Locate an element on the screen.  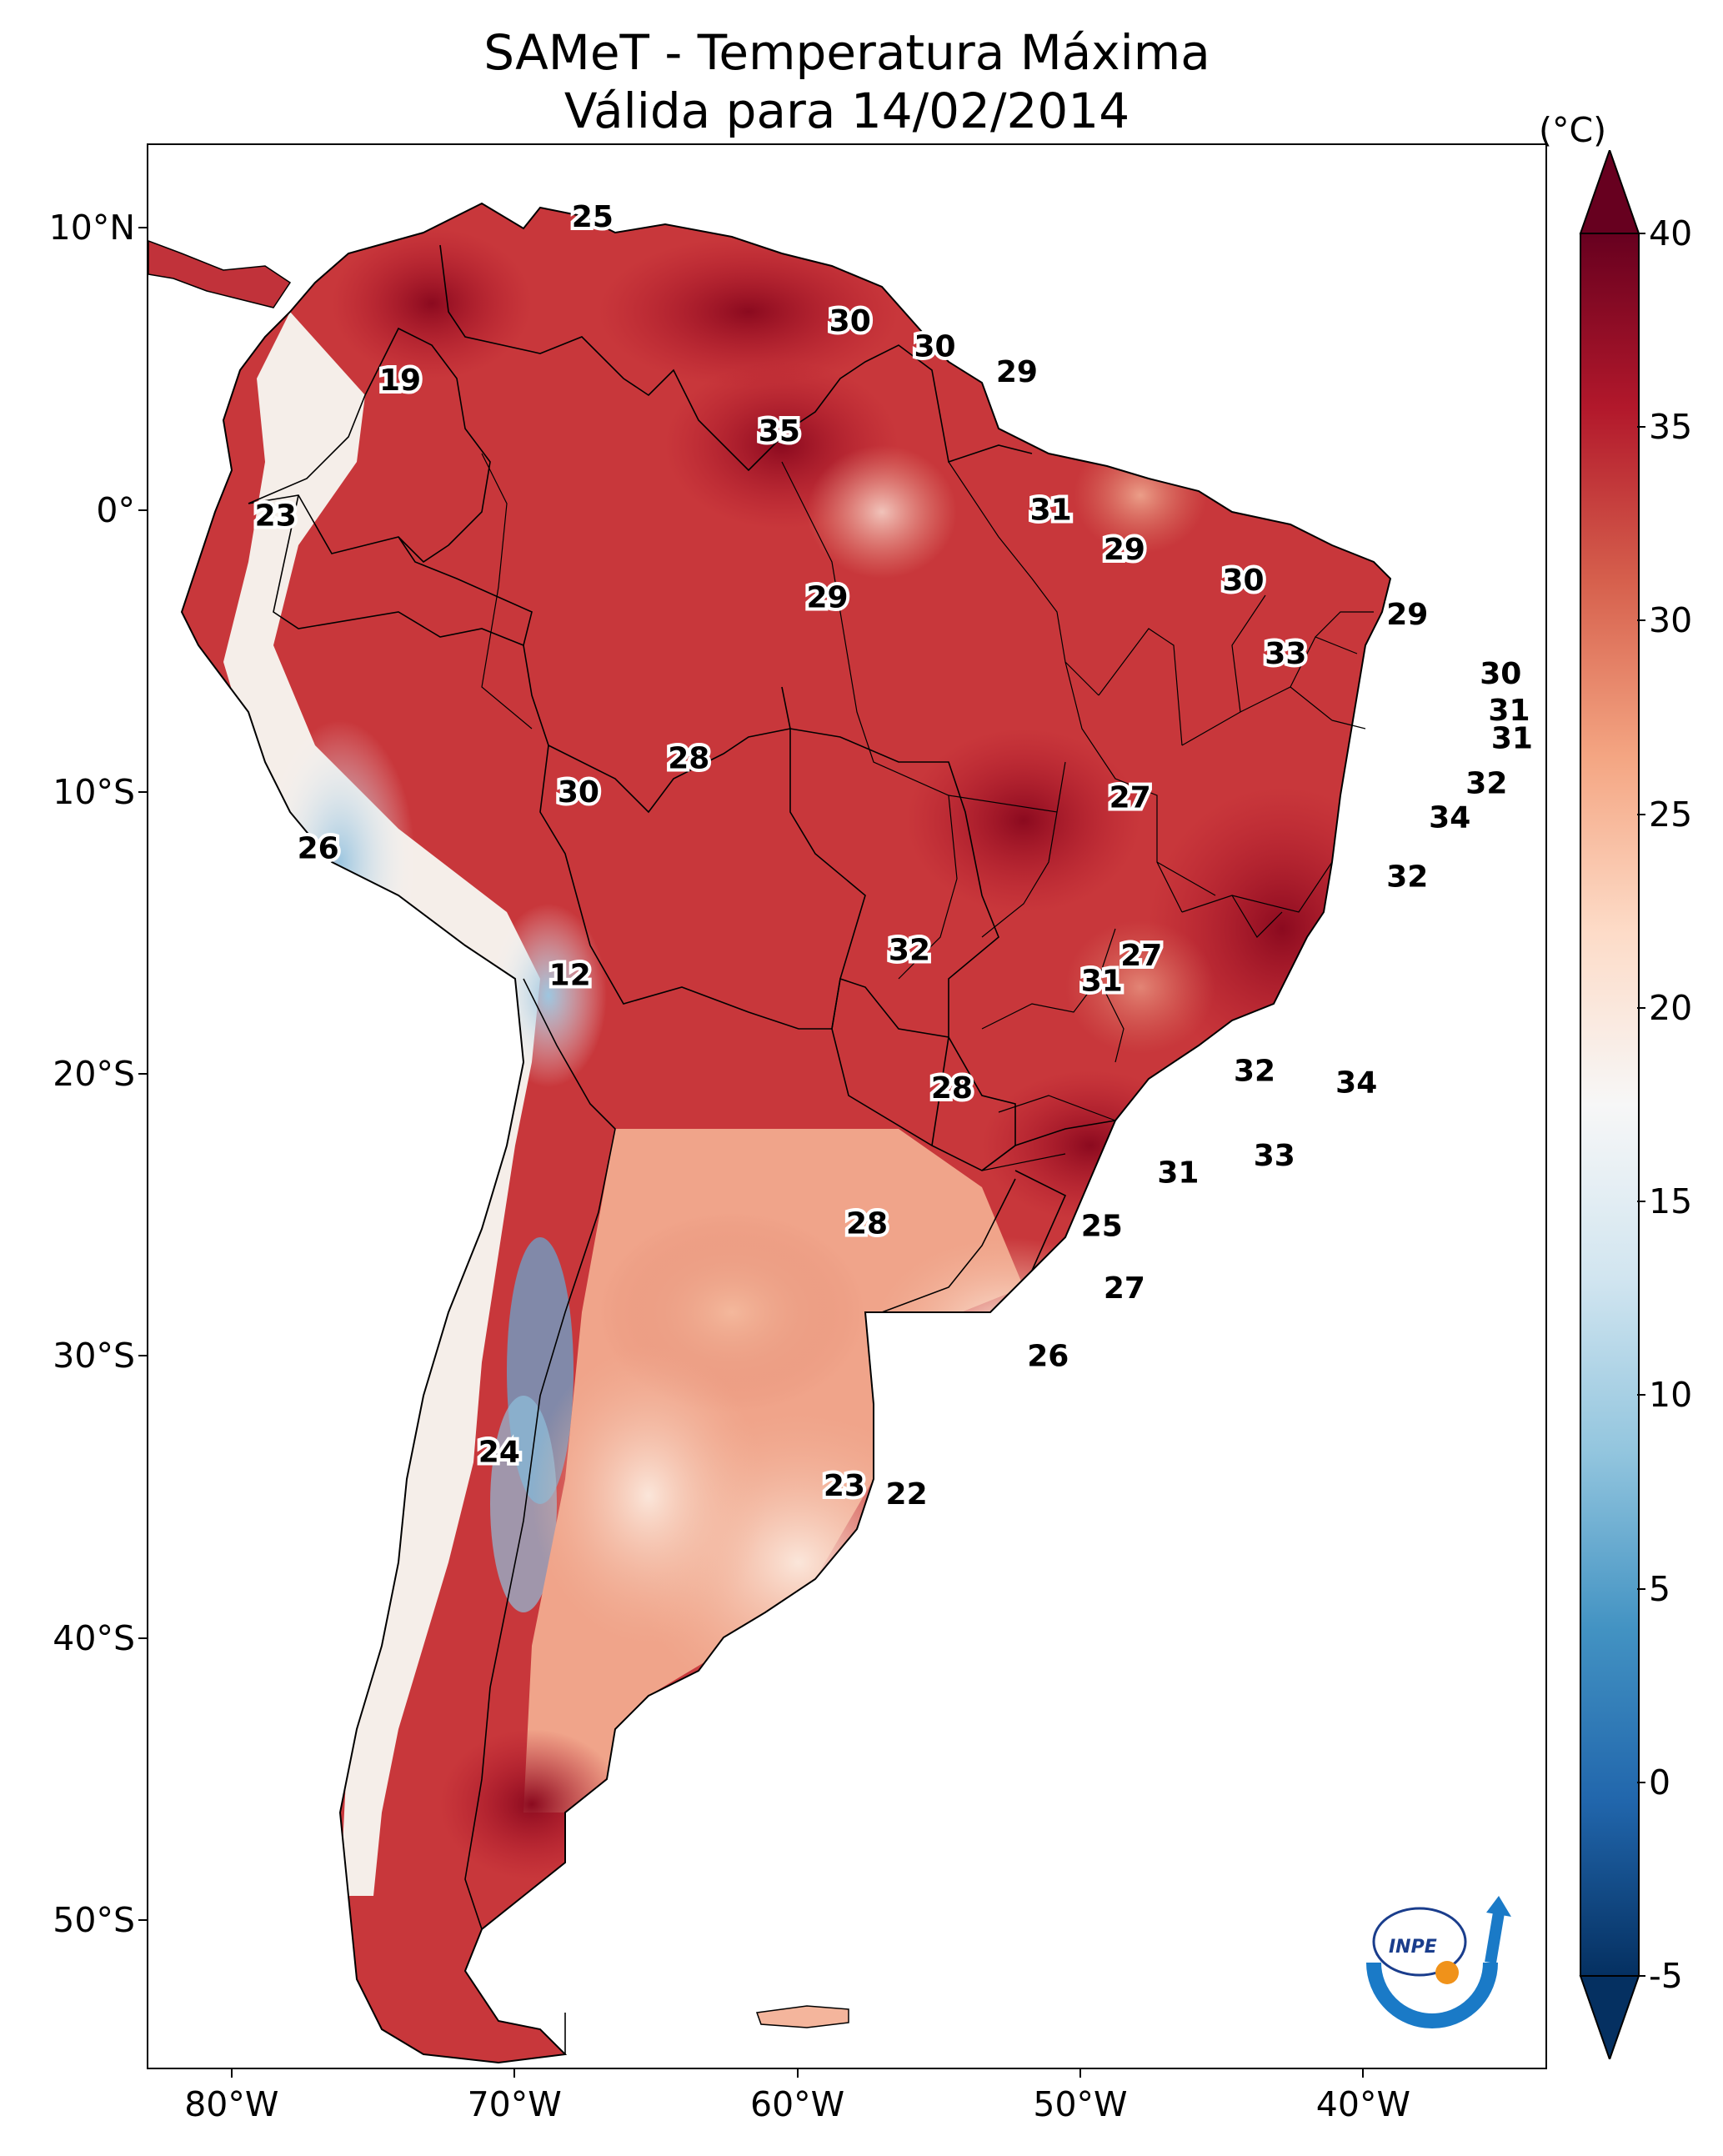
colorbar-tick-label: 10 is located at coordinates (1671, 1395).